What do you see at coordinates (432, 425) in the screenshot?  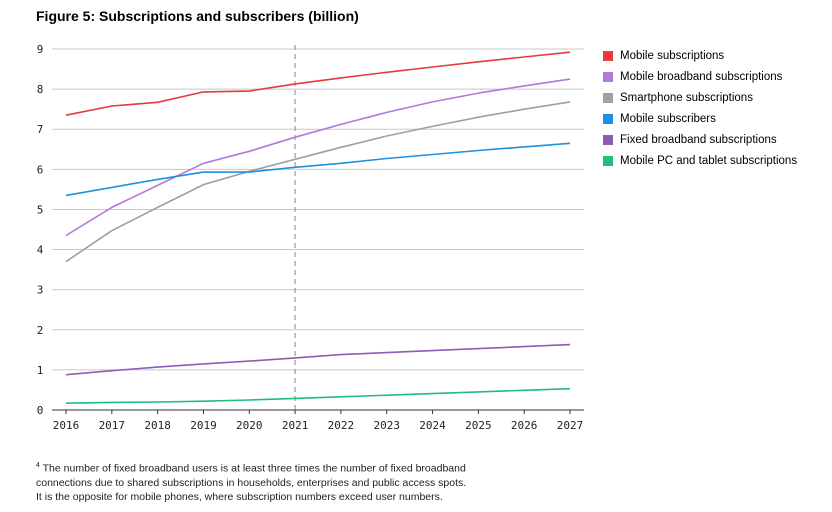 I see `x-tick-label: 2024` at bounding box center [432, 425].